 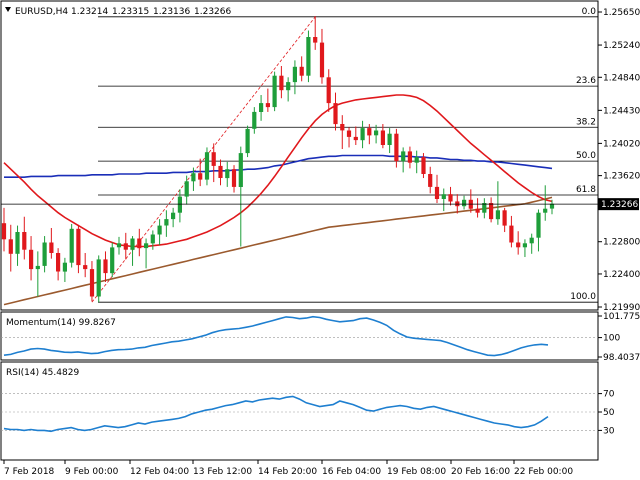 I want to click on momentum-panel-frame, so click(x=299, y=336).